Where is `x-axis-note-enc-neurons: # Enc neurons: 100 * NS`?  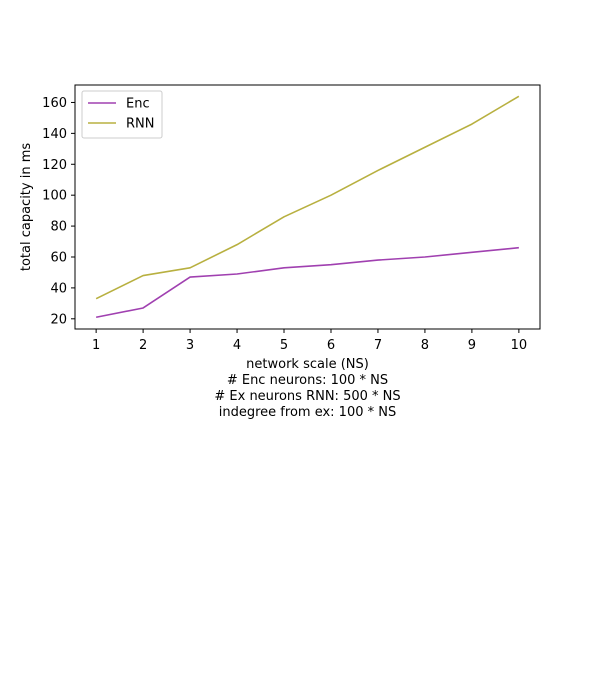 x-axis-note-enc-neurons: # Enc neurons: 100 * NS is located at coordinates (307, 380).